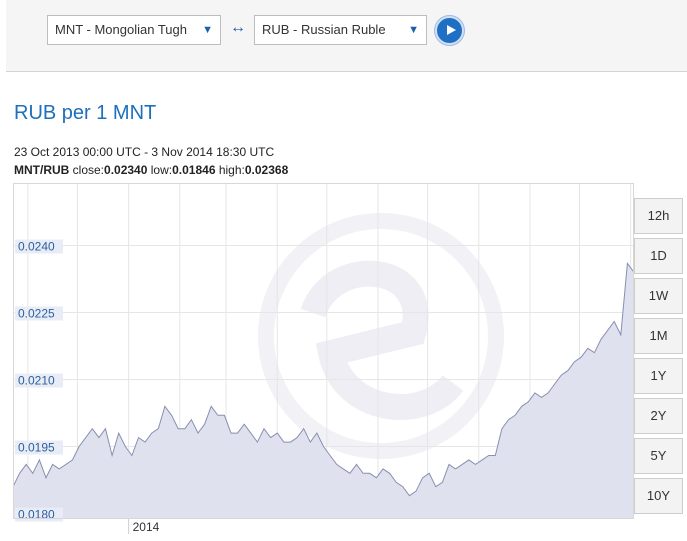  Describe the element at coordinates (658, 256) in the screenshot. I see `period-button-1d: 1D` at that location.